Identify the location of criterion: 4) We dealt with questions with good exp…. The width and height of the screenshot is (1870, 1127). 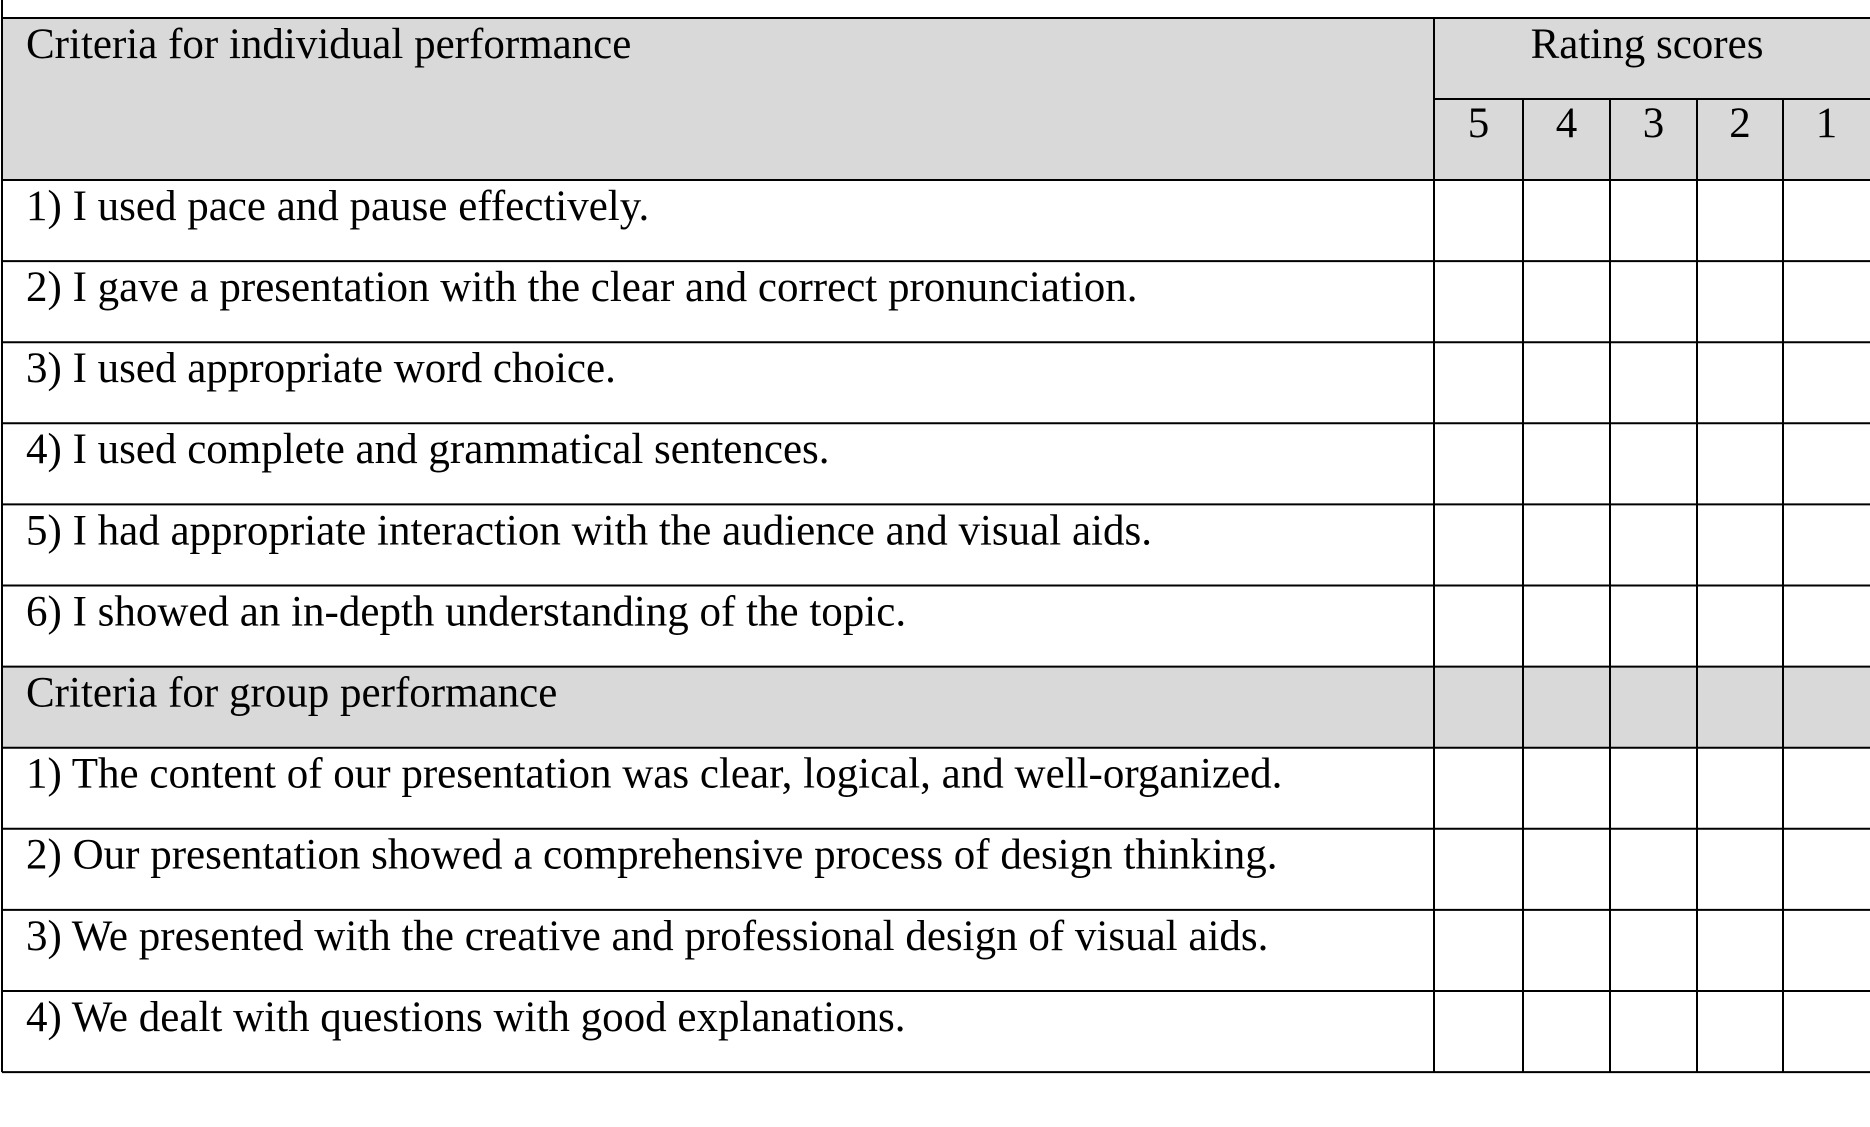
(466, 1017).